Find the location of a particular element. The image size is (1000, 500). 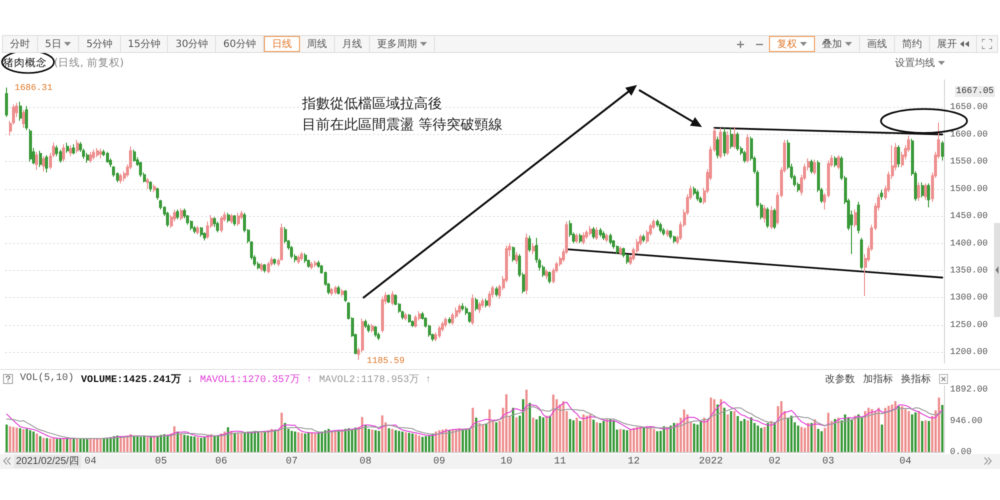

x-tick-label: 2022 is located at coordinates (710, 462).